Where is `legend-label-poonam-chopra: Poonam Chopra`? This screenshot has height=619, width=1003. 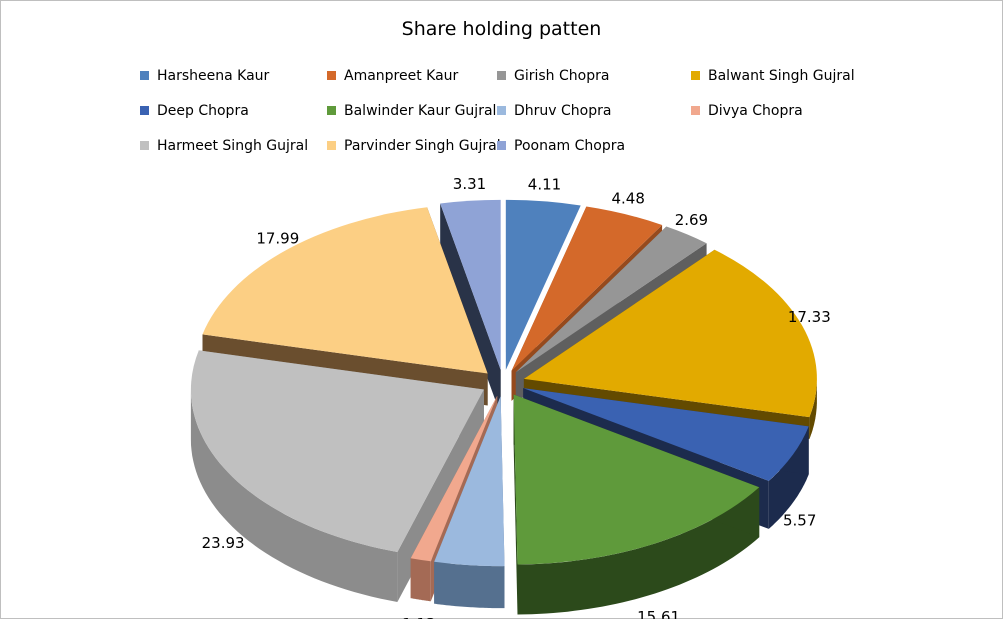 legend-label-poonam-chopra: Poonam Chopra is located at coordinates (570, 146).